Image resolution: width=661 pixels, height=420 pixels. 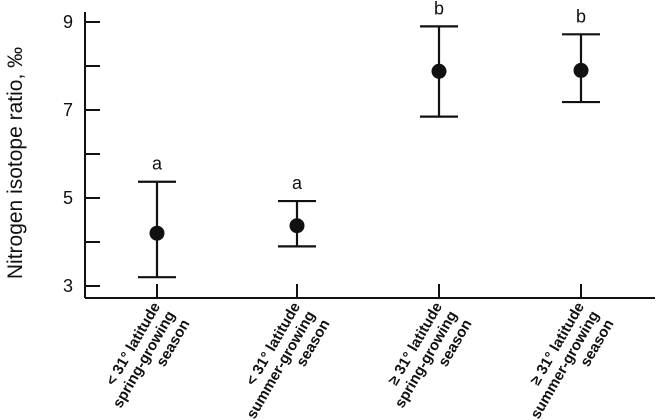 I want to click on y-tick-label: 3, so click(x=68, y=286).